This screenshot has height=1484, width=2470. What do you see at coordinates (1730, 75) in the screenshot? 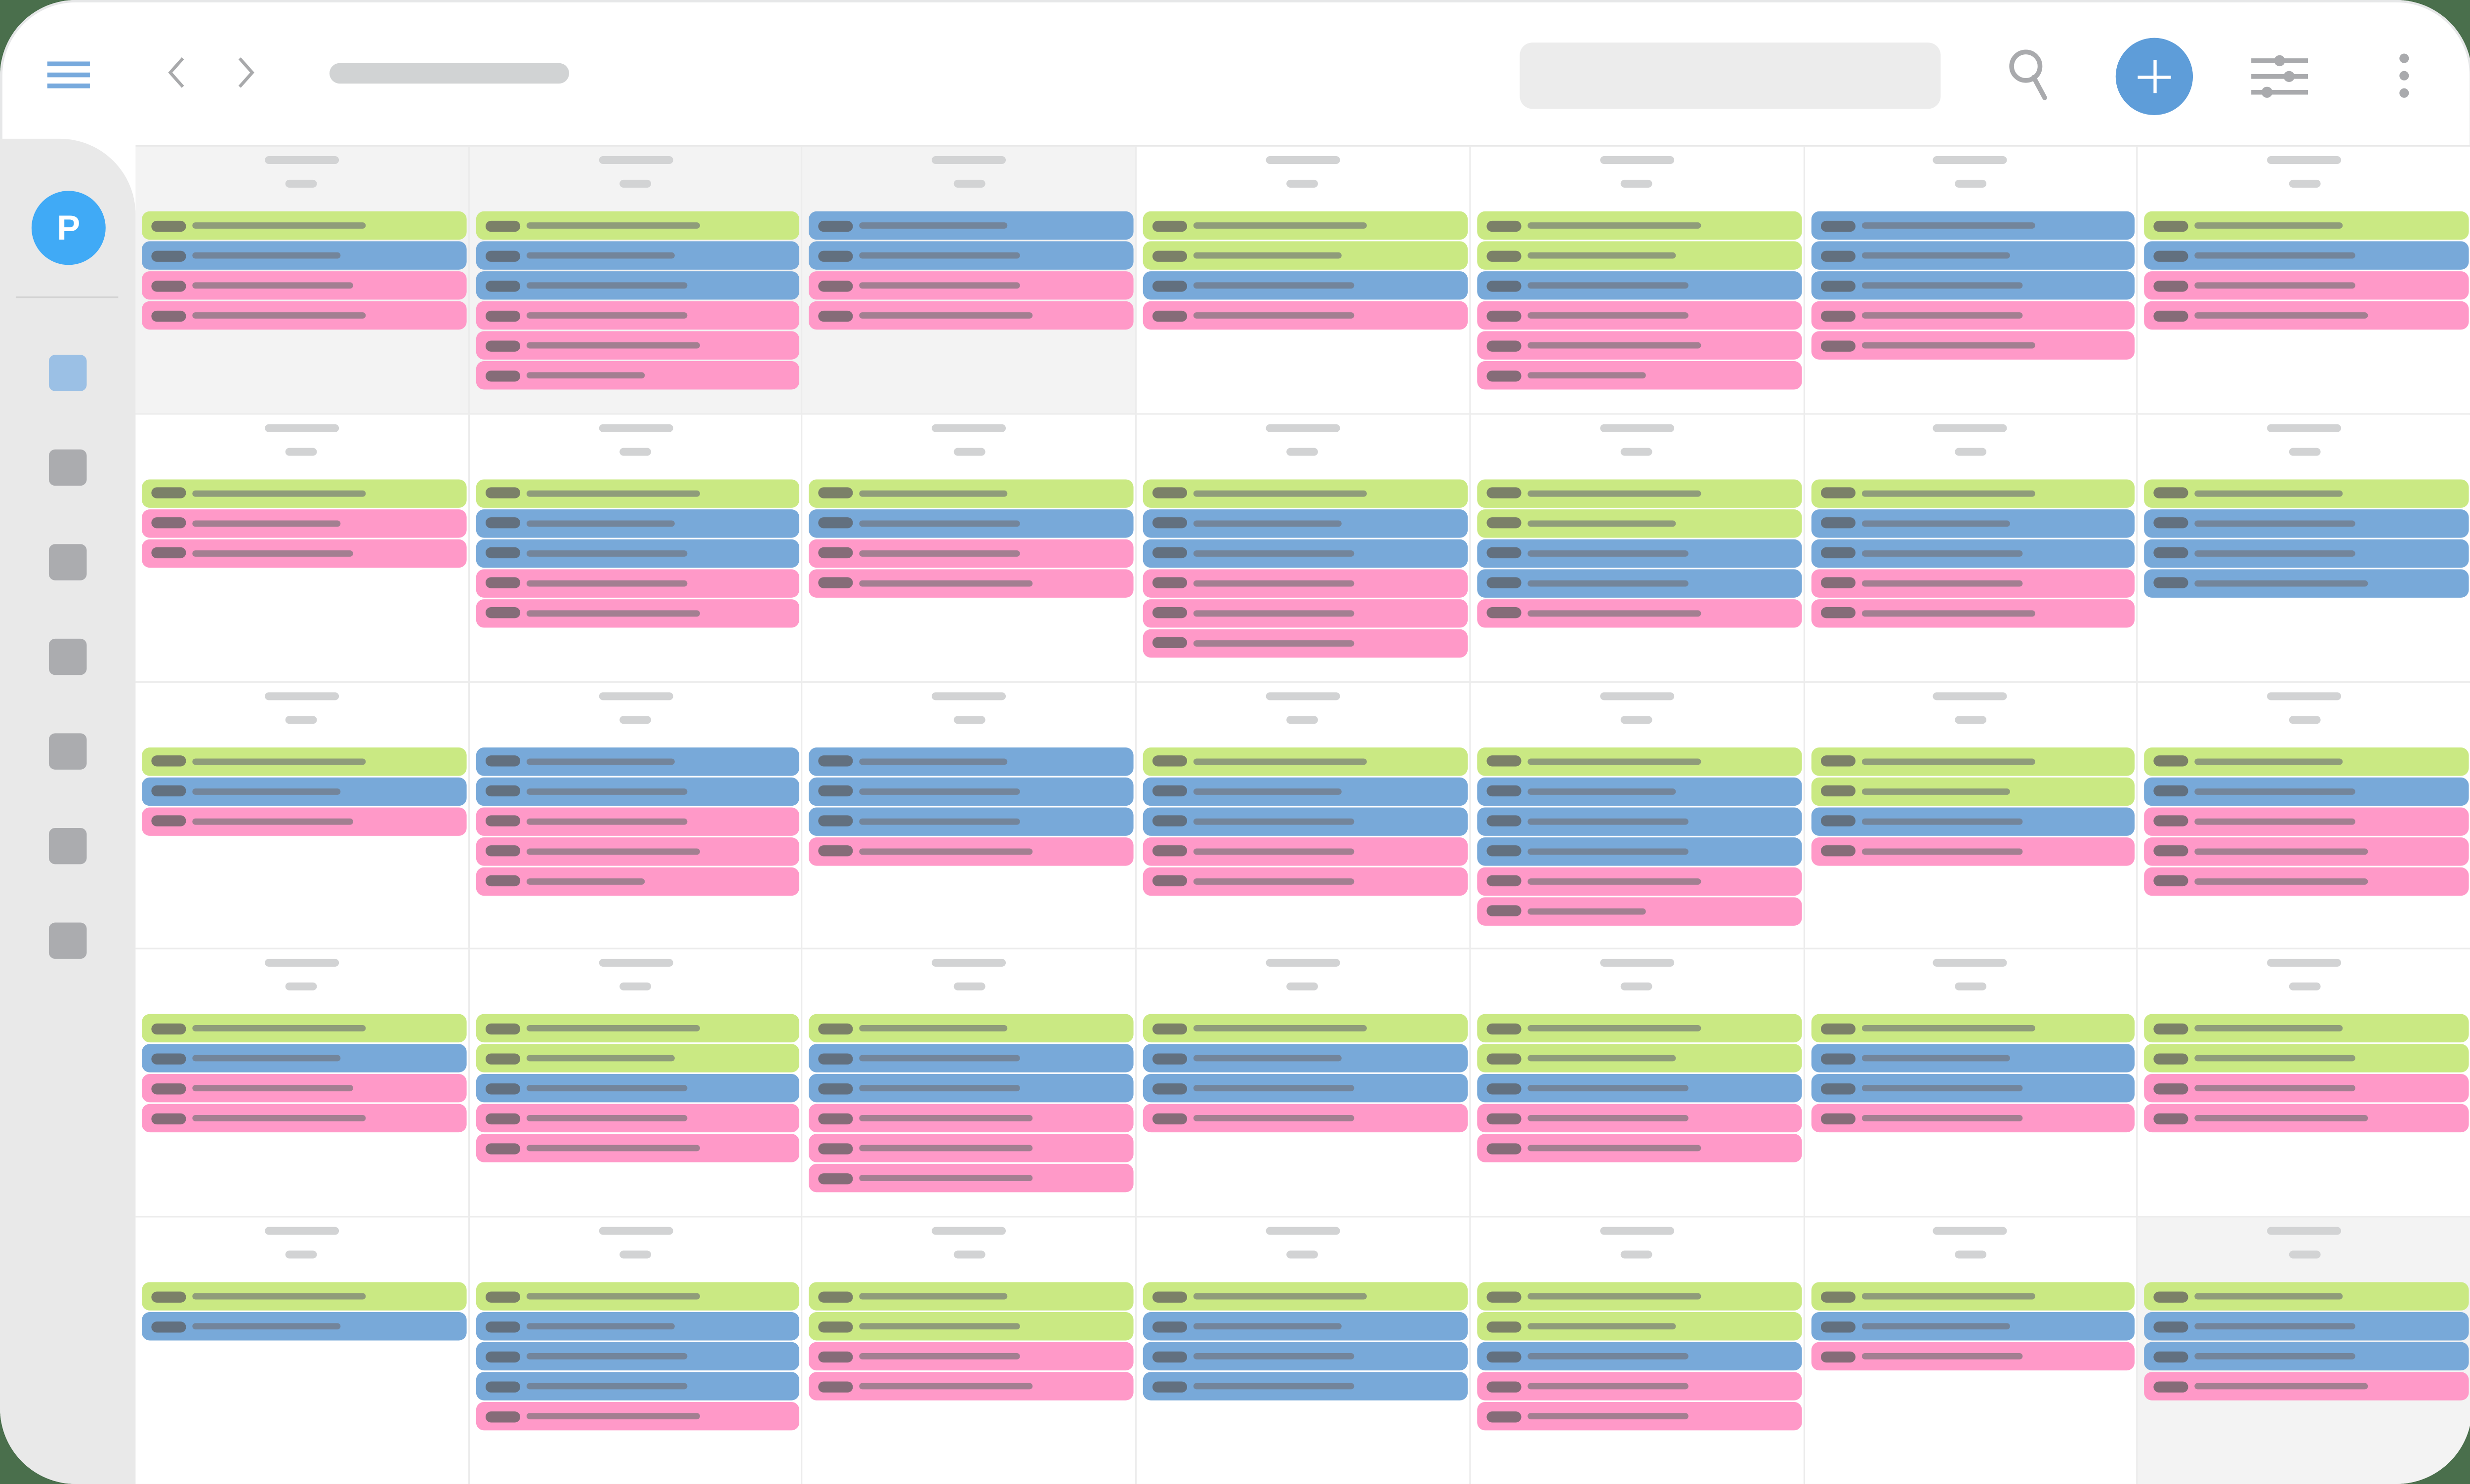
I see `search-input` at bounding box center [1730, 75].